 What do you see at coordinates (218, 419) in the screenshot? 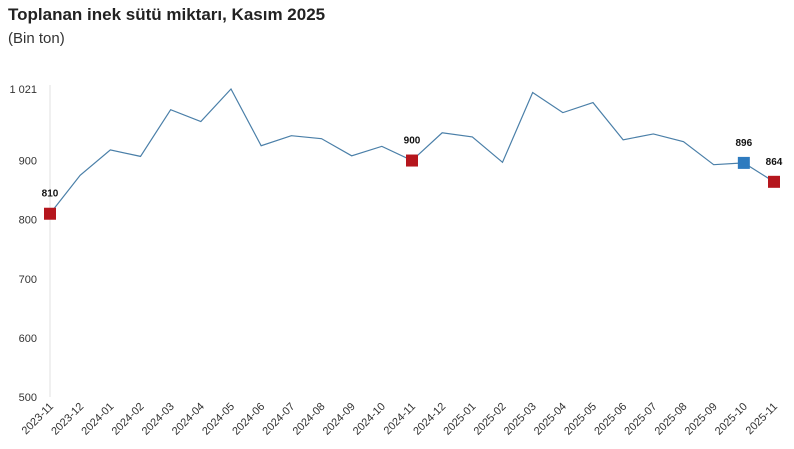
I see `x-tick-label: 2024-05` at bounding box center [218, 419].